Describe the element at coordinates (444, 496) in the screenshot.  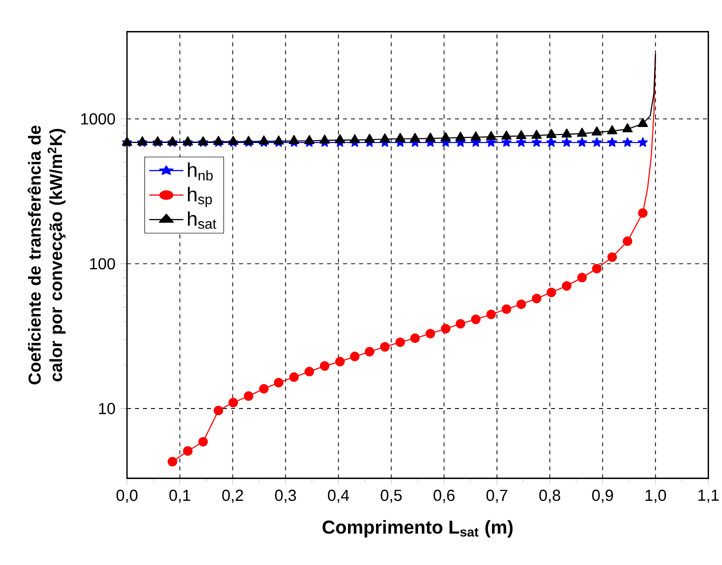
I see `x-tick-label: 0,6` at that location.